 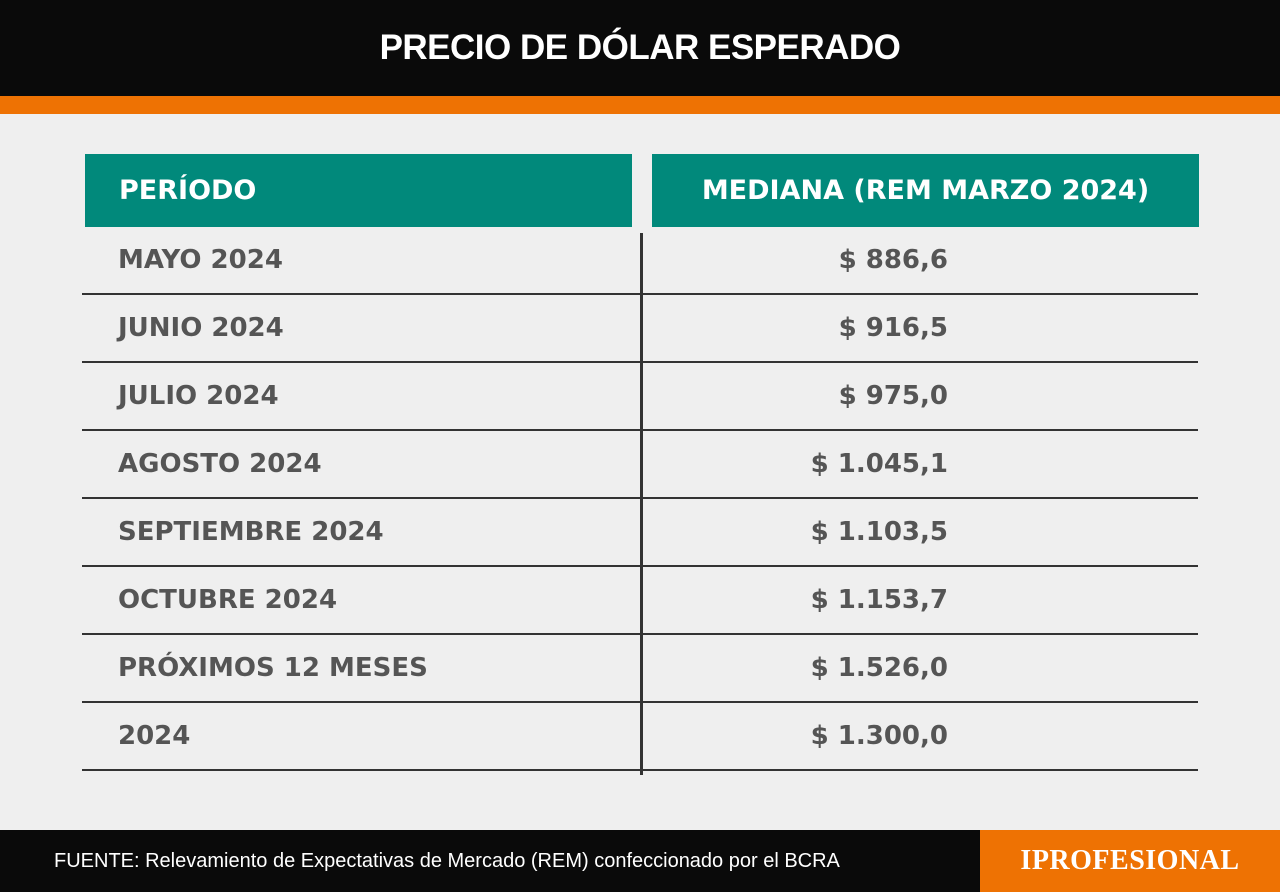 I want to click on column-header-median: MEDIANA (REM MARZO 2024), so click(x=925, y=190).